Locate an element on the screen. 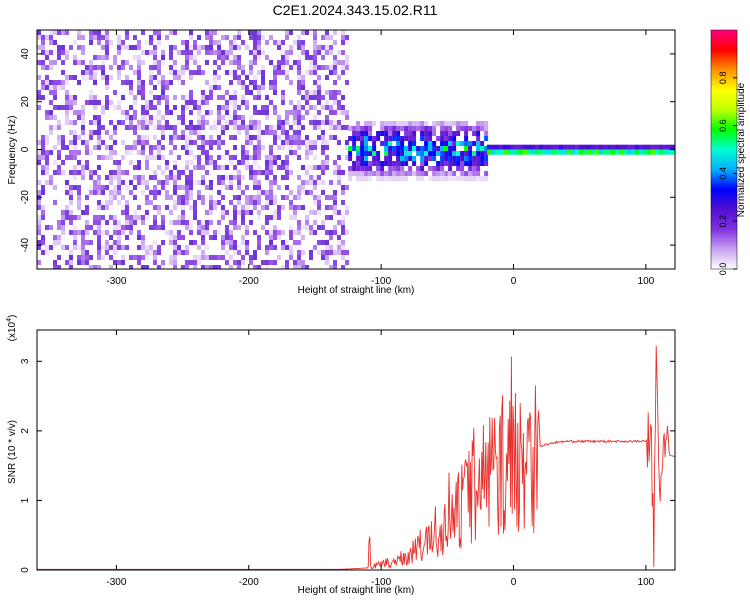 Image resolution: width=750 pixels, height=600 pixels. y-tick-label: 20 is located at coordinates (25, 102).